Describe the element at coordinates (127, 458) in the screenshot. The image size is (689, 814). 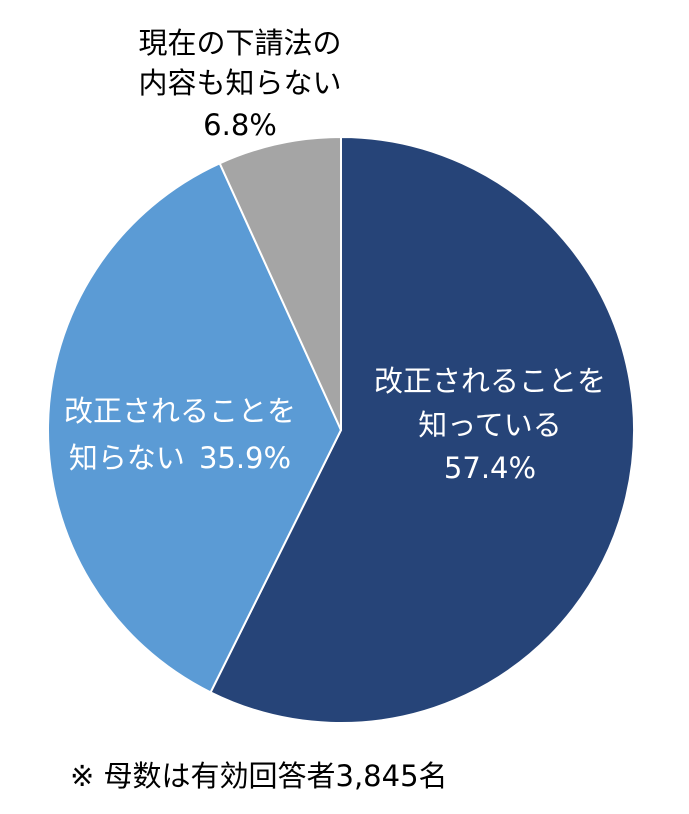
I see `slice-label-line: 知らない` at that location.